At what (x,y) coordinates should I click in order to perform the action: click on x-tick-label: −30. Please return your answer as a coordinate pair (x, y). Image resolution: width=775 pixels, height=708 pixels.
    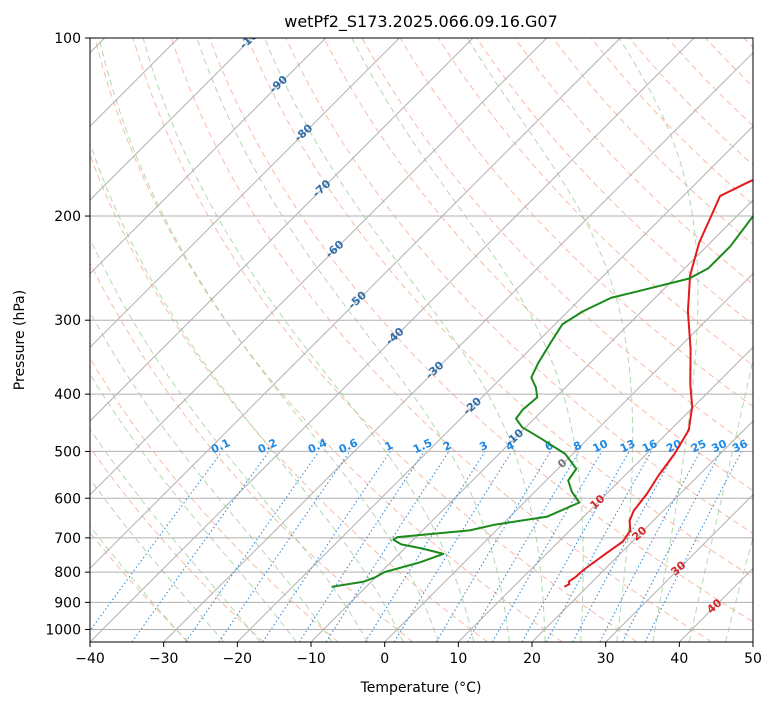
    Looking at the image, I should click on (164, 659).